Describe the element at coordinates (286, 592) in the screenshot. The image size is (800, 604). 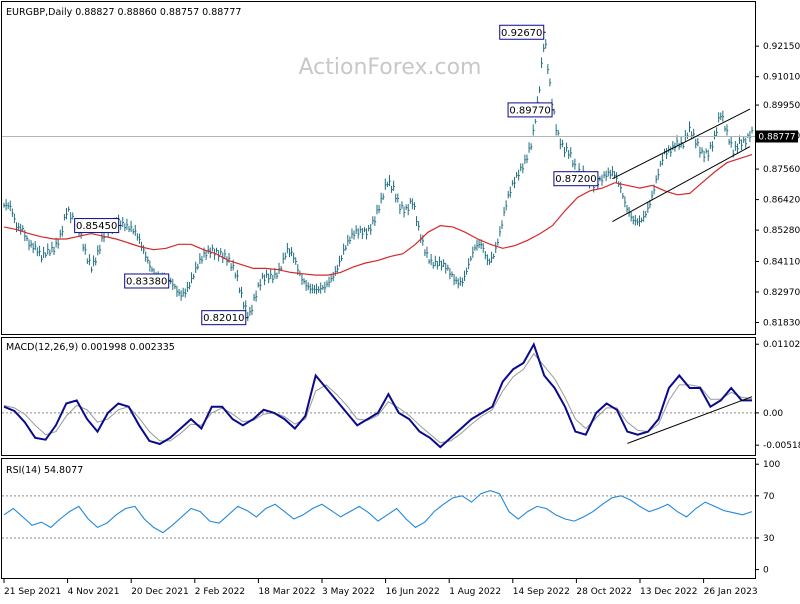
I see `date-tick-label: 18 Mar 2022` at that location.